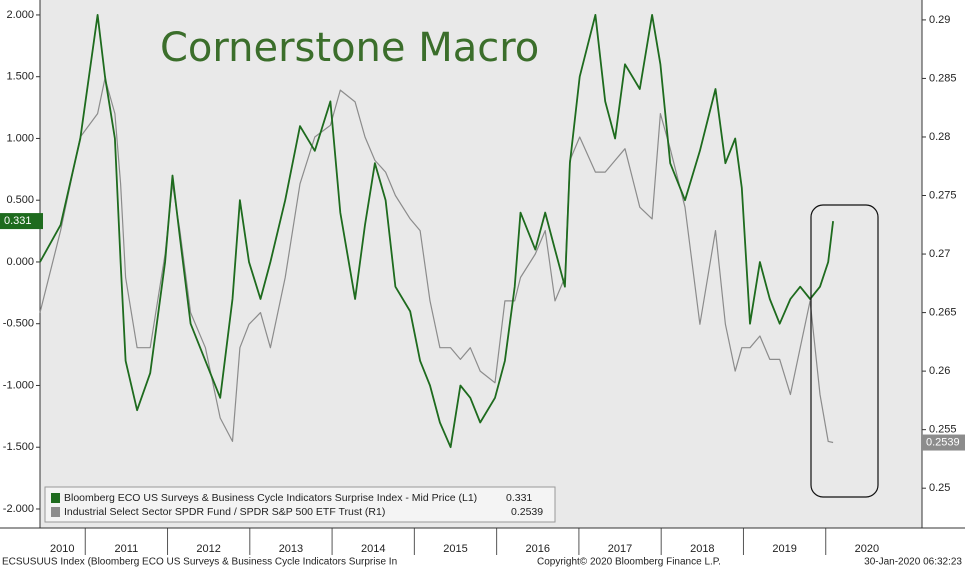 The height and width of the screenshot is (570, 965). Describe the element at coordinates (527, 512) in the screenshot. I see `legend-value: 0.2539` at that location.